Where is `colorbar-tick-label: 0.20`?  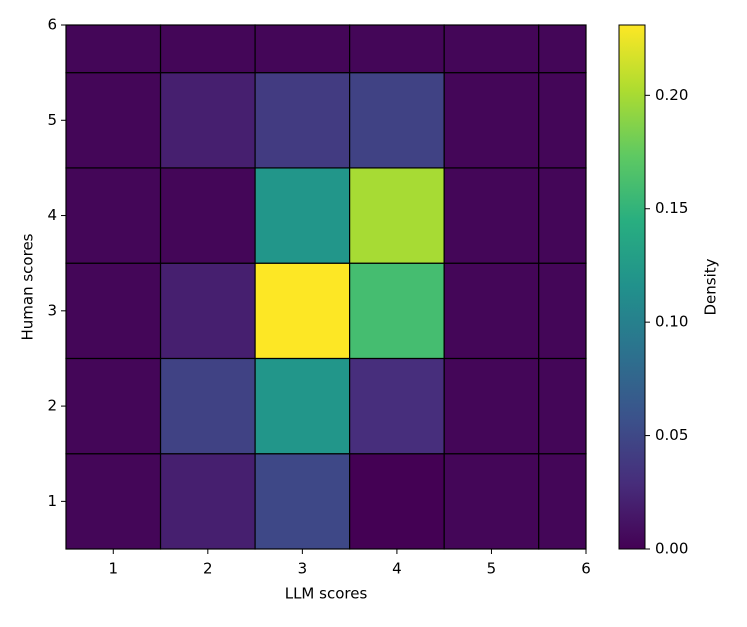
colorbar-tick-label: 0.20 is located at coordinates (671, 95).